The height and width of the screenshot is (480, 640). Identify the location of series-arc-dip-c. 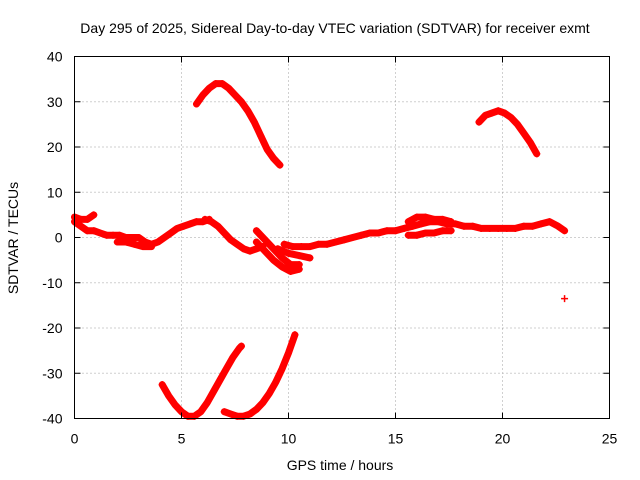
(277, 256).